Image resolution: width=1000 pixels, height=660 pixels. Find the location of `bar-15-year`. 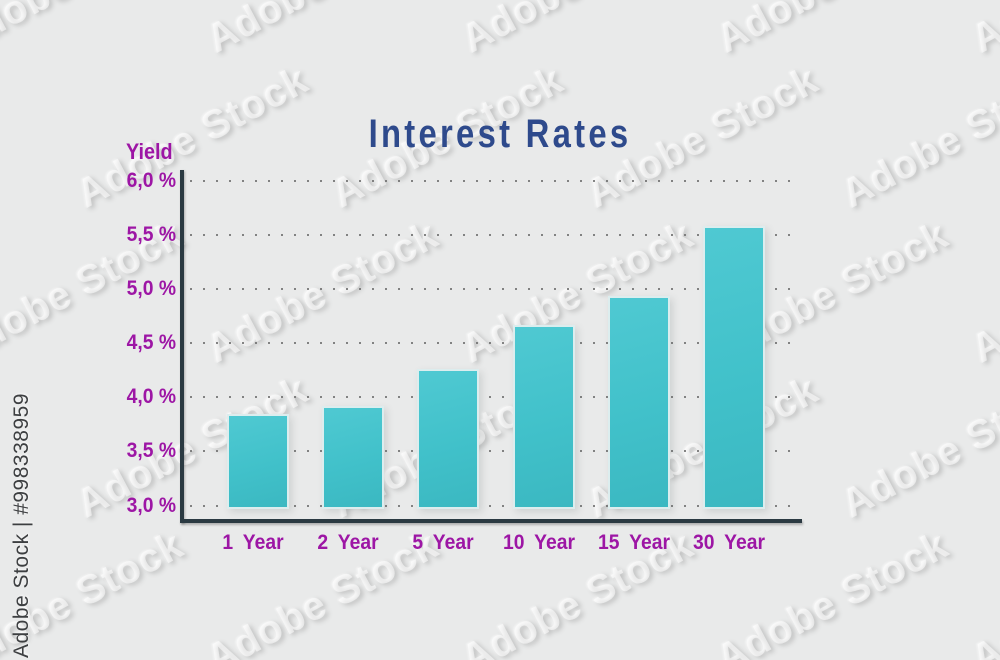

bar-15-year is located at coordinates (638, 402).